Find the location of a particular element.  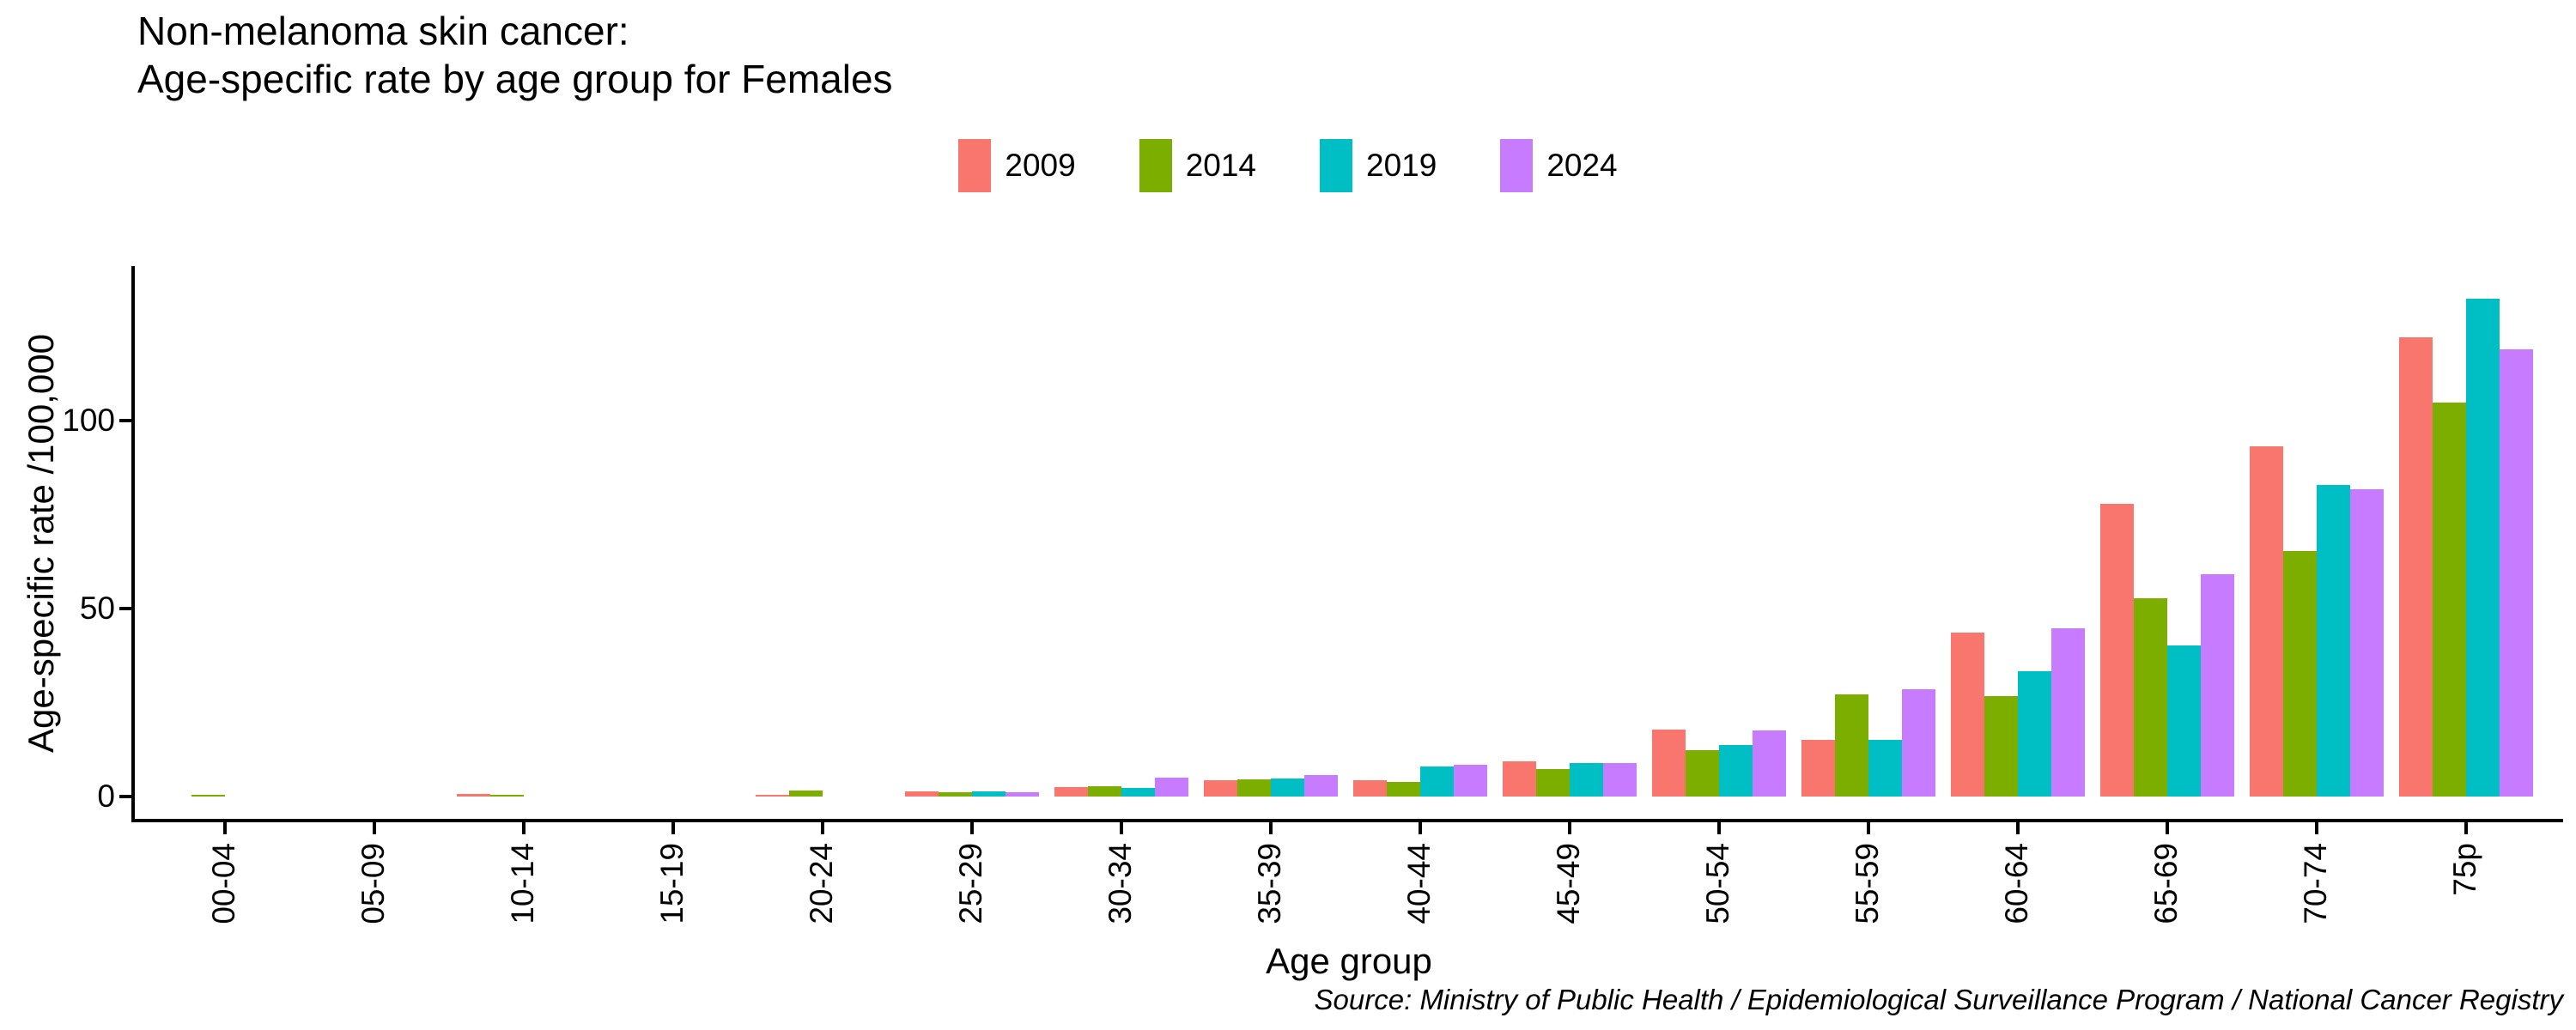

bar-2009-75p is located at coordinates (2416, 567).